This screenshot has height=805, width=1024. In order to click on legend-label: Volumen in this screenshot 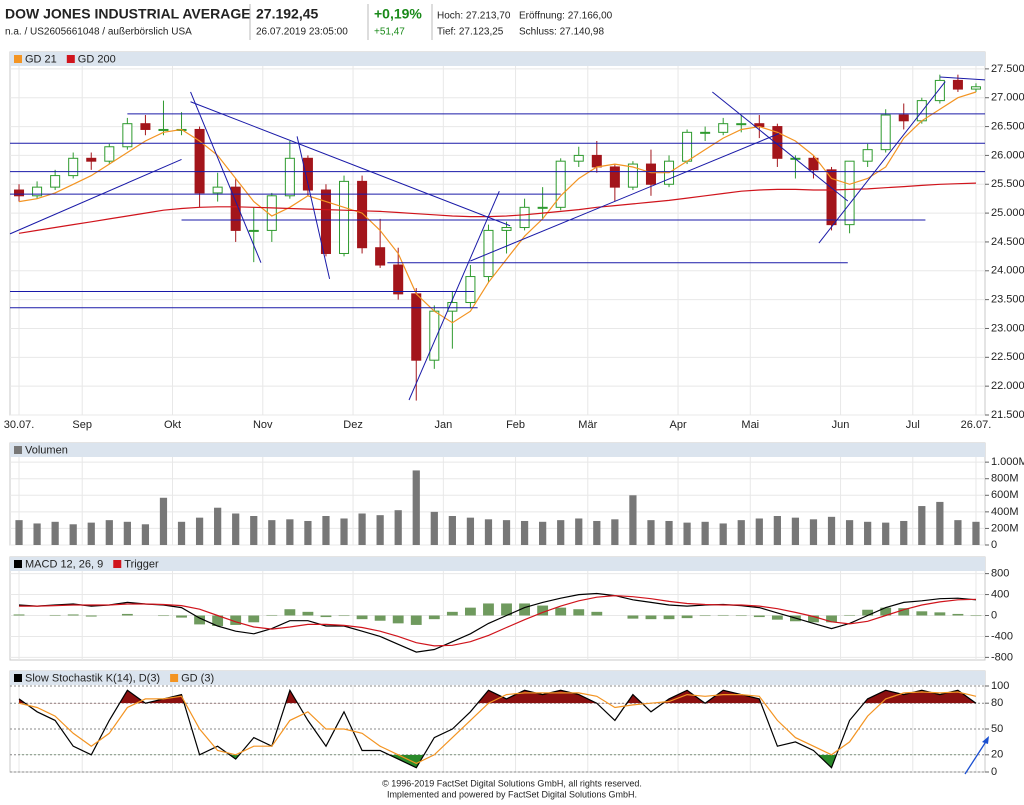, I will do `click(46, 450)`.